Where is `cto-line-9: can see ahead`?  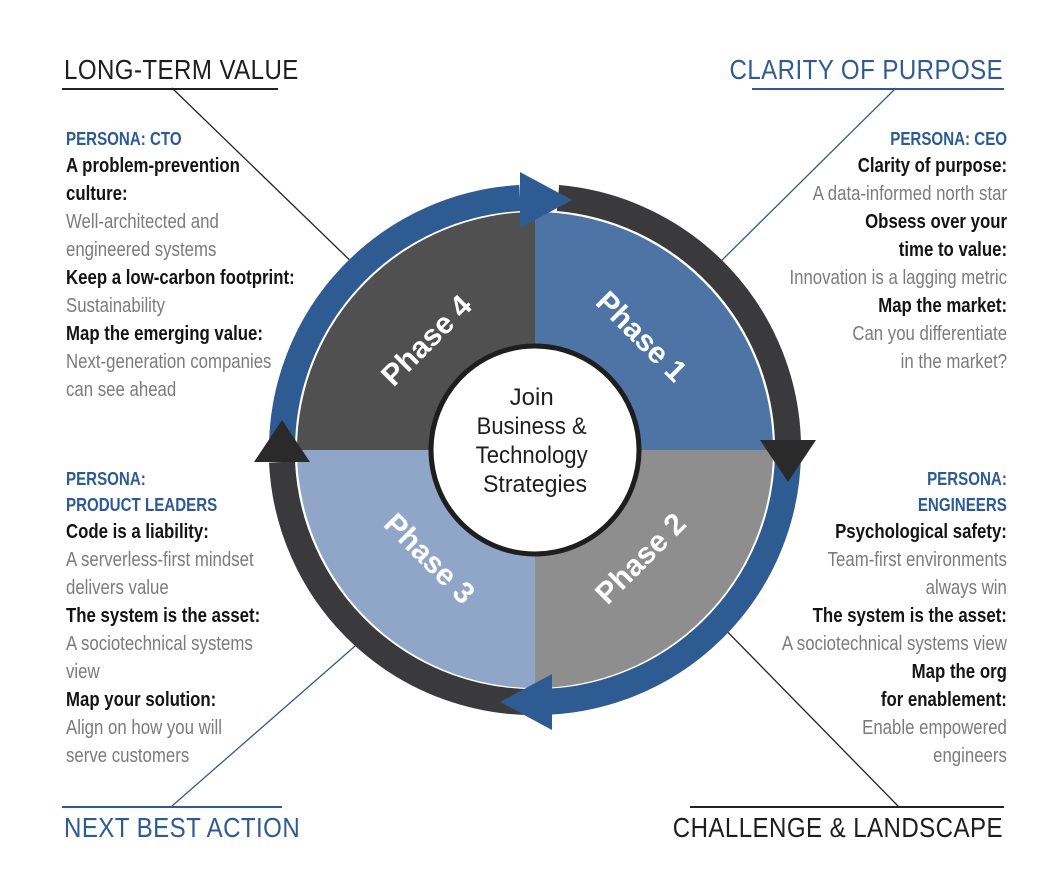 cto-line-9: can see ahead is located at coordinates (121, 390).